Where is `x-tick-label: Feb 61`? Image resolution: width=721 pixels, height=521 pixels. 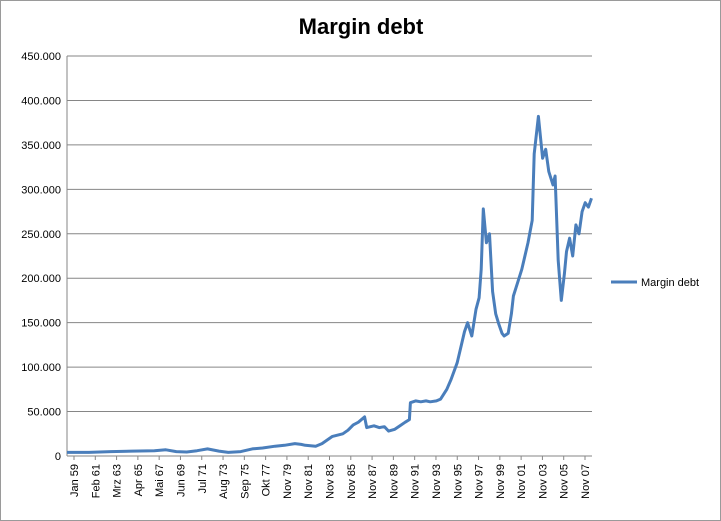
x-tick-label: Feb 61 is located at coordinates (96, 481).